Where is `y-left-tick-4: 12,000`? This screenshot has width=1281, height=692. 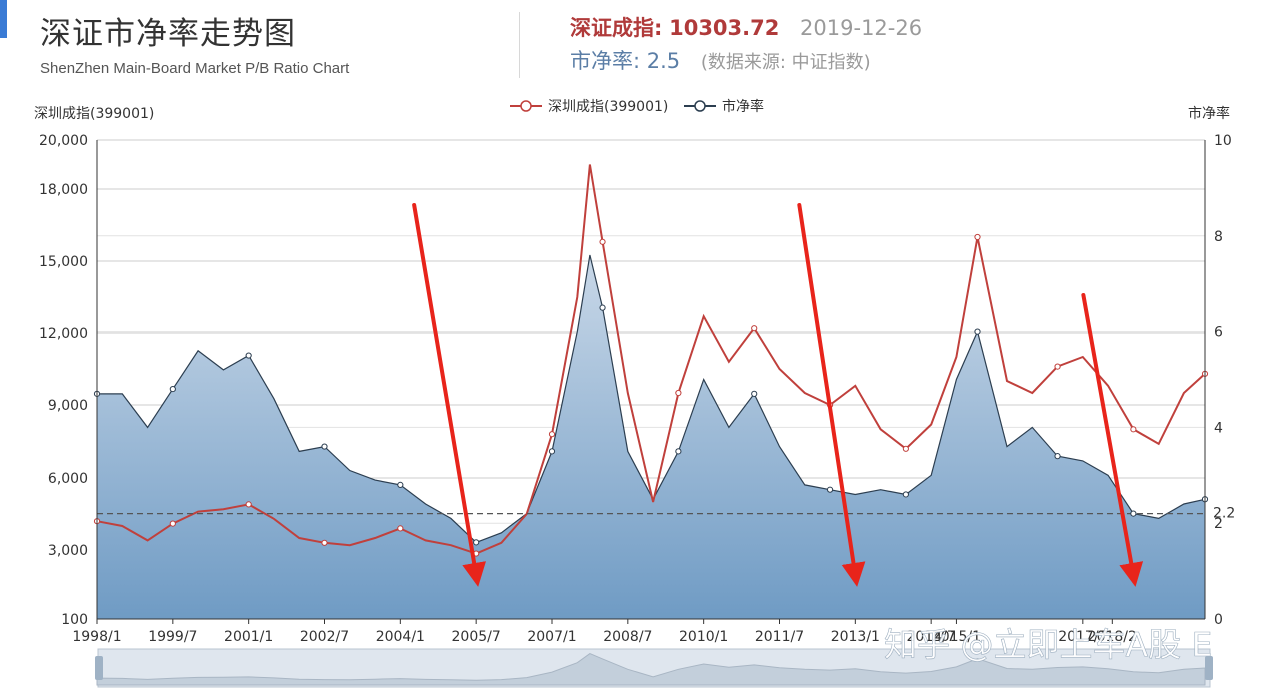
y-left-tick-4: 12,000 is located at coordinates (63, 334).